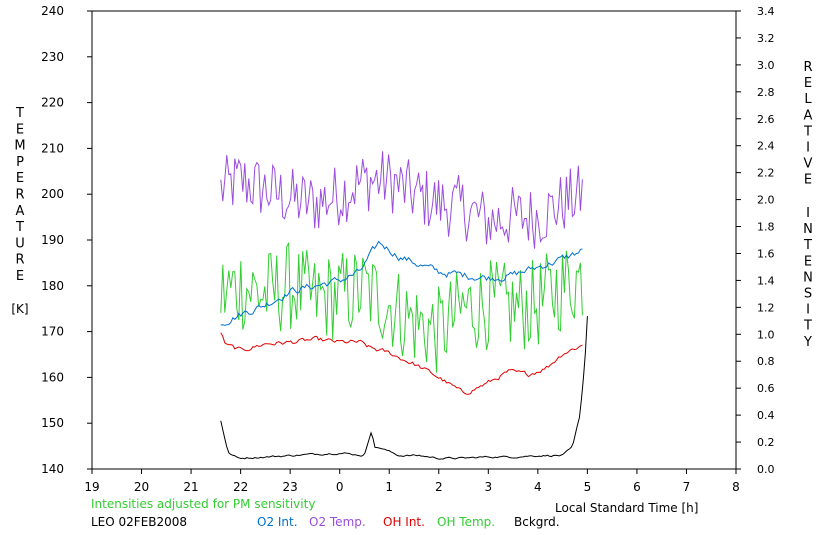  I want to click on left-tick-label: 170, so click(52, 332).